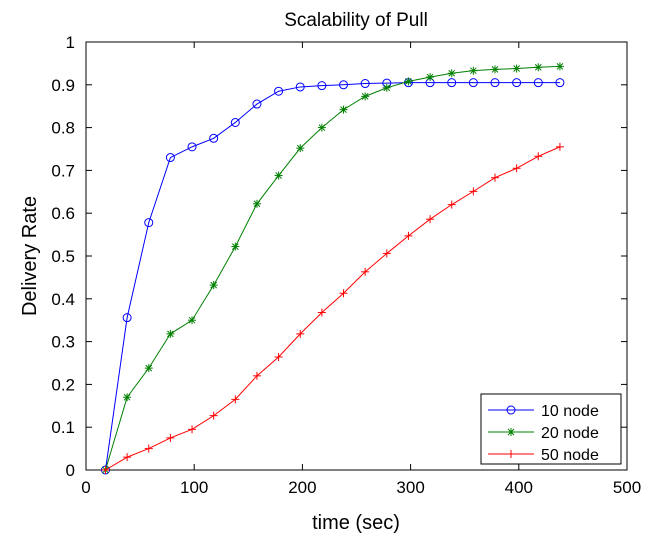  Describe the element at coordinates (63, 170) in the screenshot. I see `y-tick-label: 0.7` at that location.